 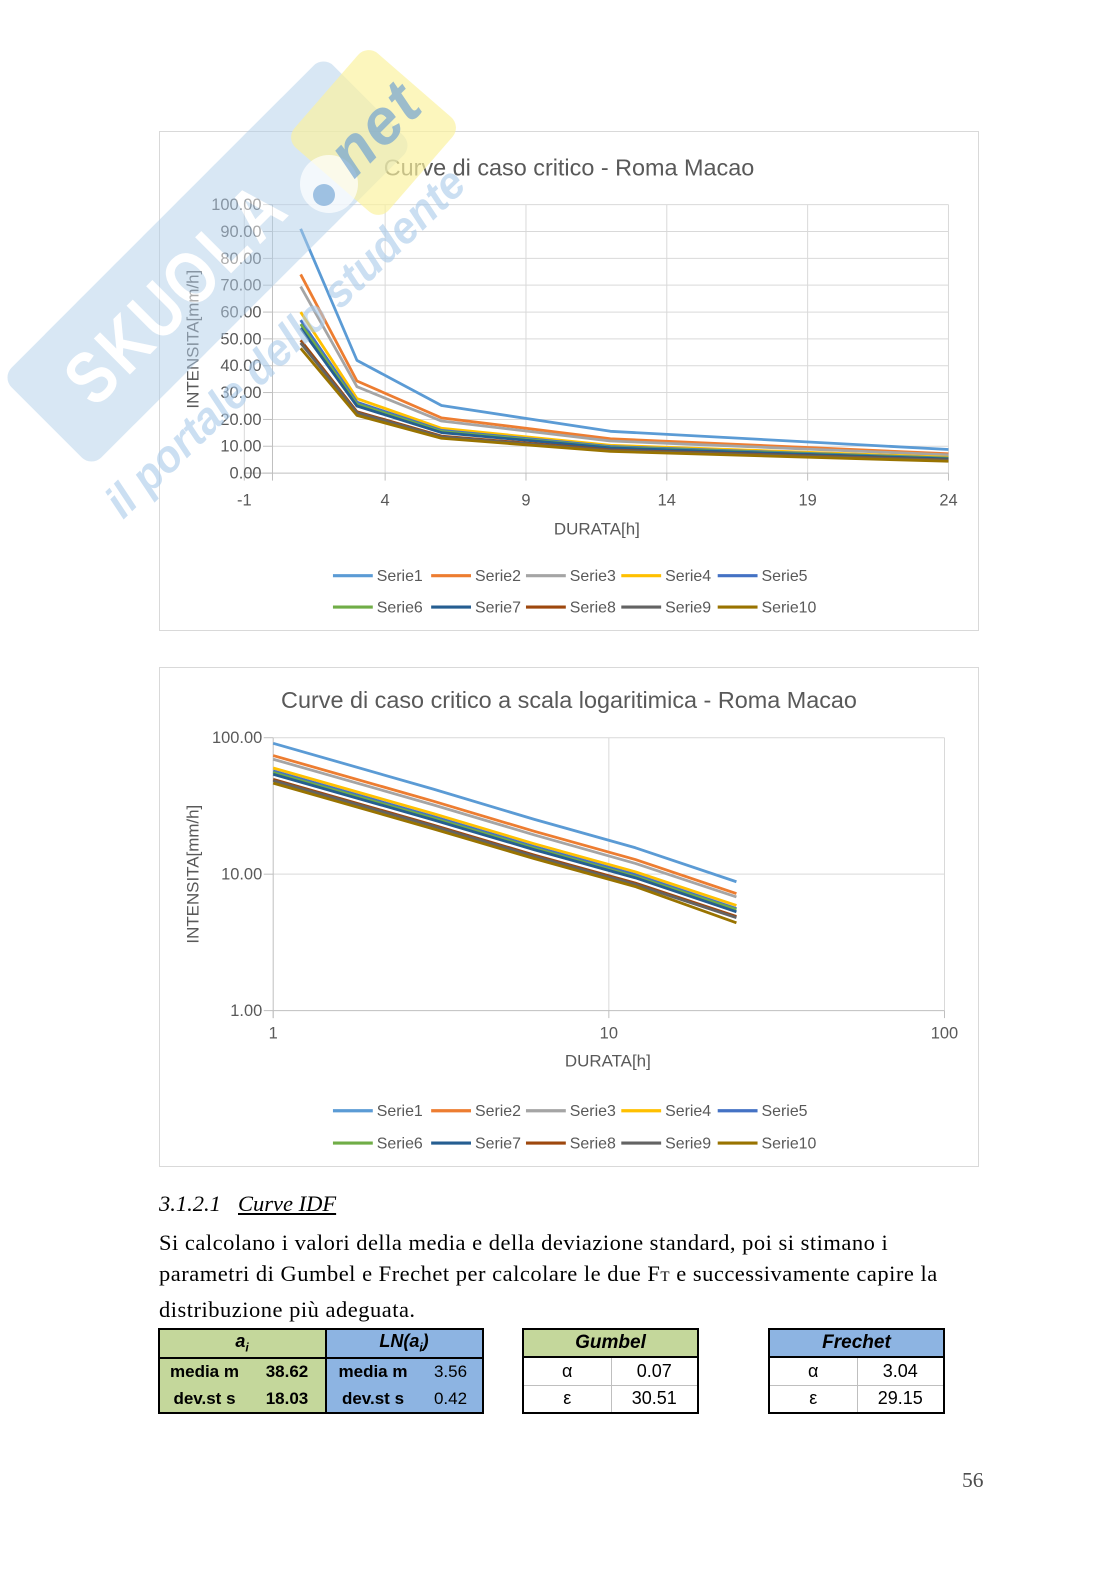 What do you see at coordinates (525, 500) in the screenshot?
I see `svg-text: 9` at bounding box center [525, 500].